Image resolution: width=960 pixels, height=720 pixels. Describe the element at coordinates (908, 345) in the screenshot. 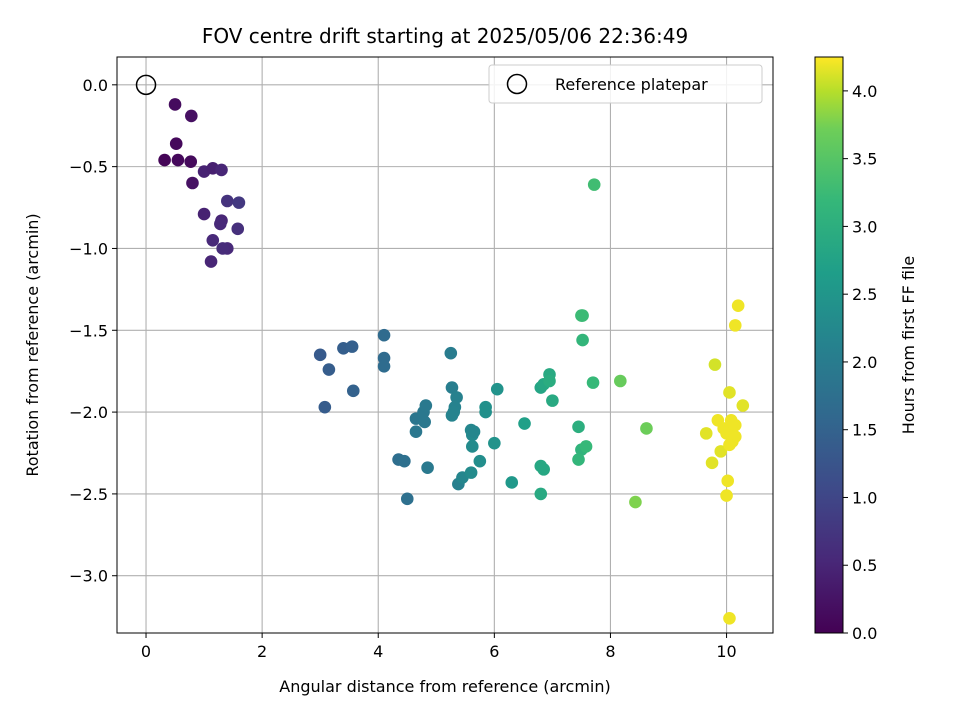

I see `colorbar-label: Hours from first FF file` at that location.